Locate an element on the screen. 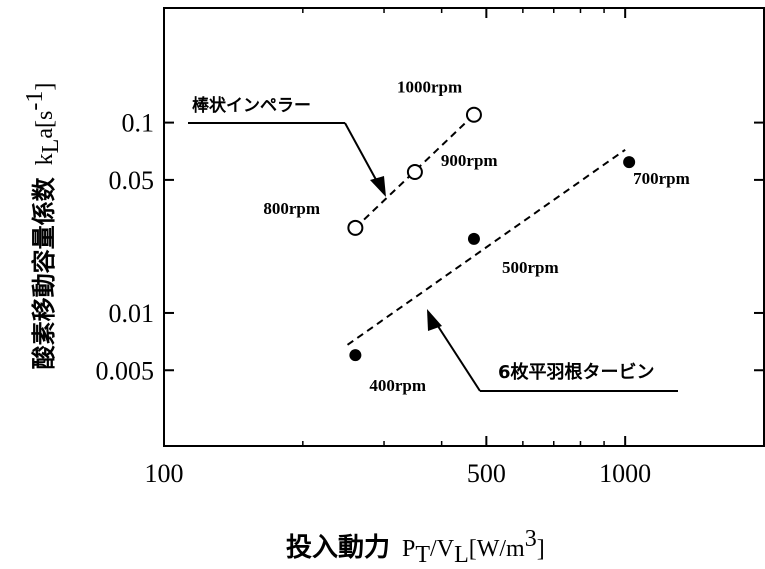 This screenshot has width=765, height=569. x-tick-label-500: 500 is located at coordinates (486, 473).